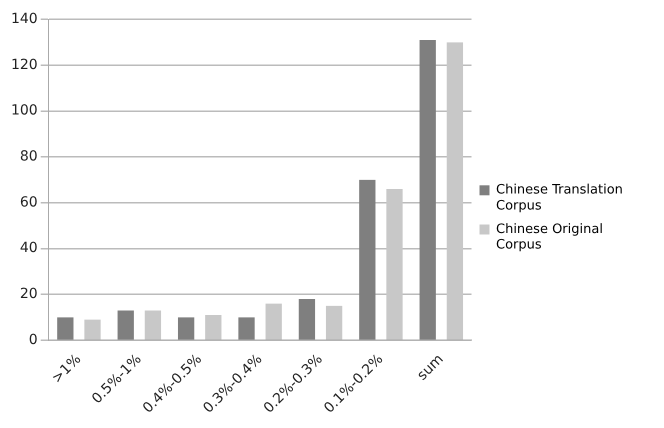 Image resolution: width=664 pixels, height=428 pixels. What do you see at coordinates (559, 198) in the screenshot?
I see `legend-label: Chinese Translation Corpus` at bounding box center [559, 198].